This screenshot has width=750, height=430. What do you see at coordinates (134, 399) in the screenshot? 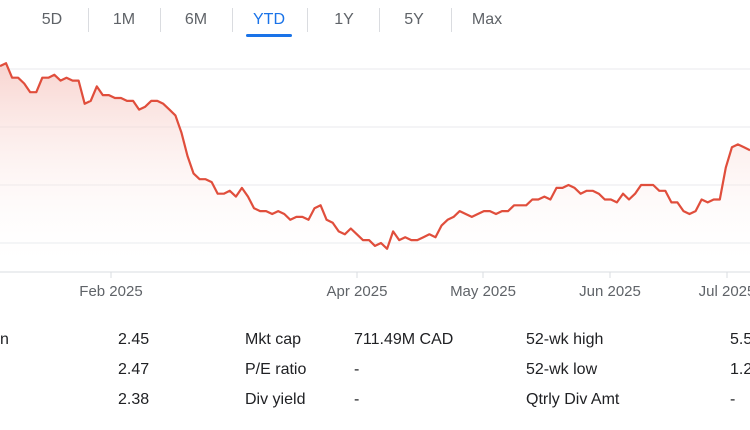
I see `stat-value: 2.38` at bounding box center [134, 399].